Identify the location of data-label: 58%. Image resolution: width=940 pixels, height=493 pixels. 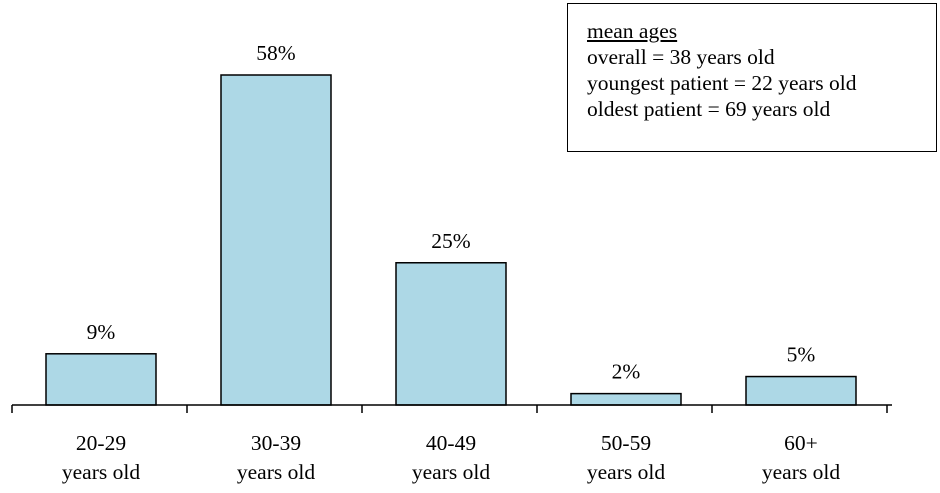
(276, 53).